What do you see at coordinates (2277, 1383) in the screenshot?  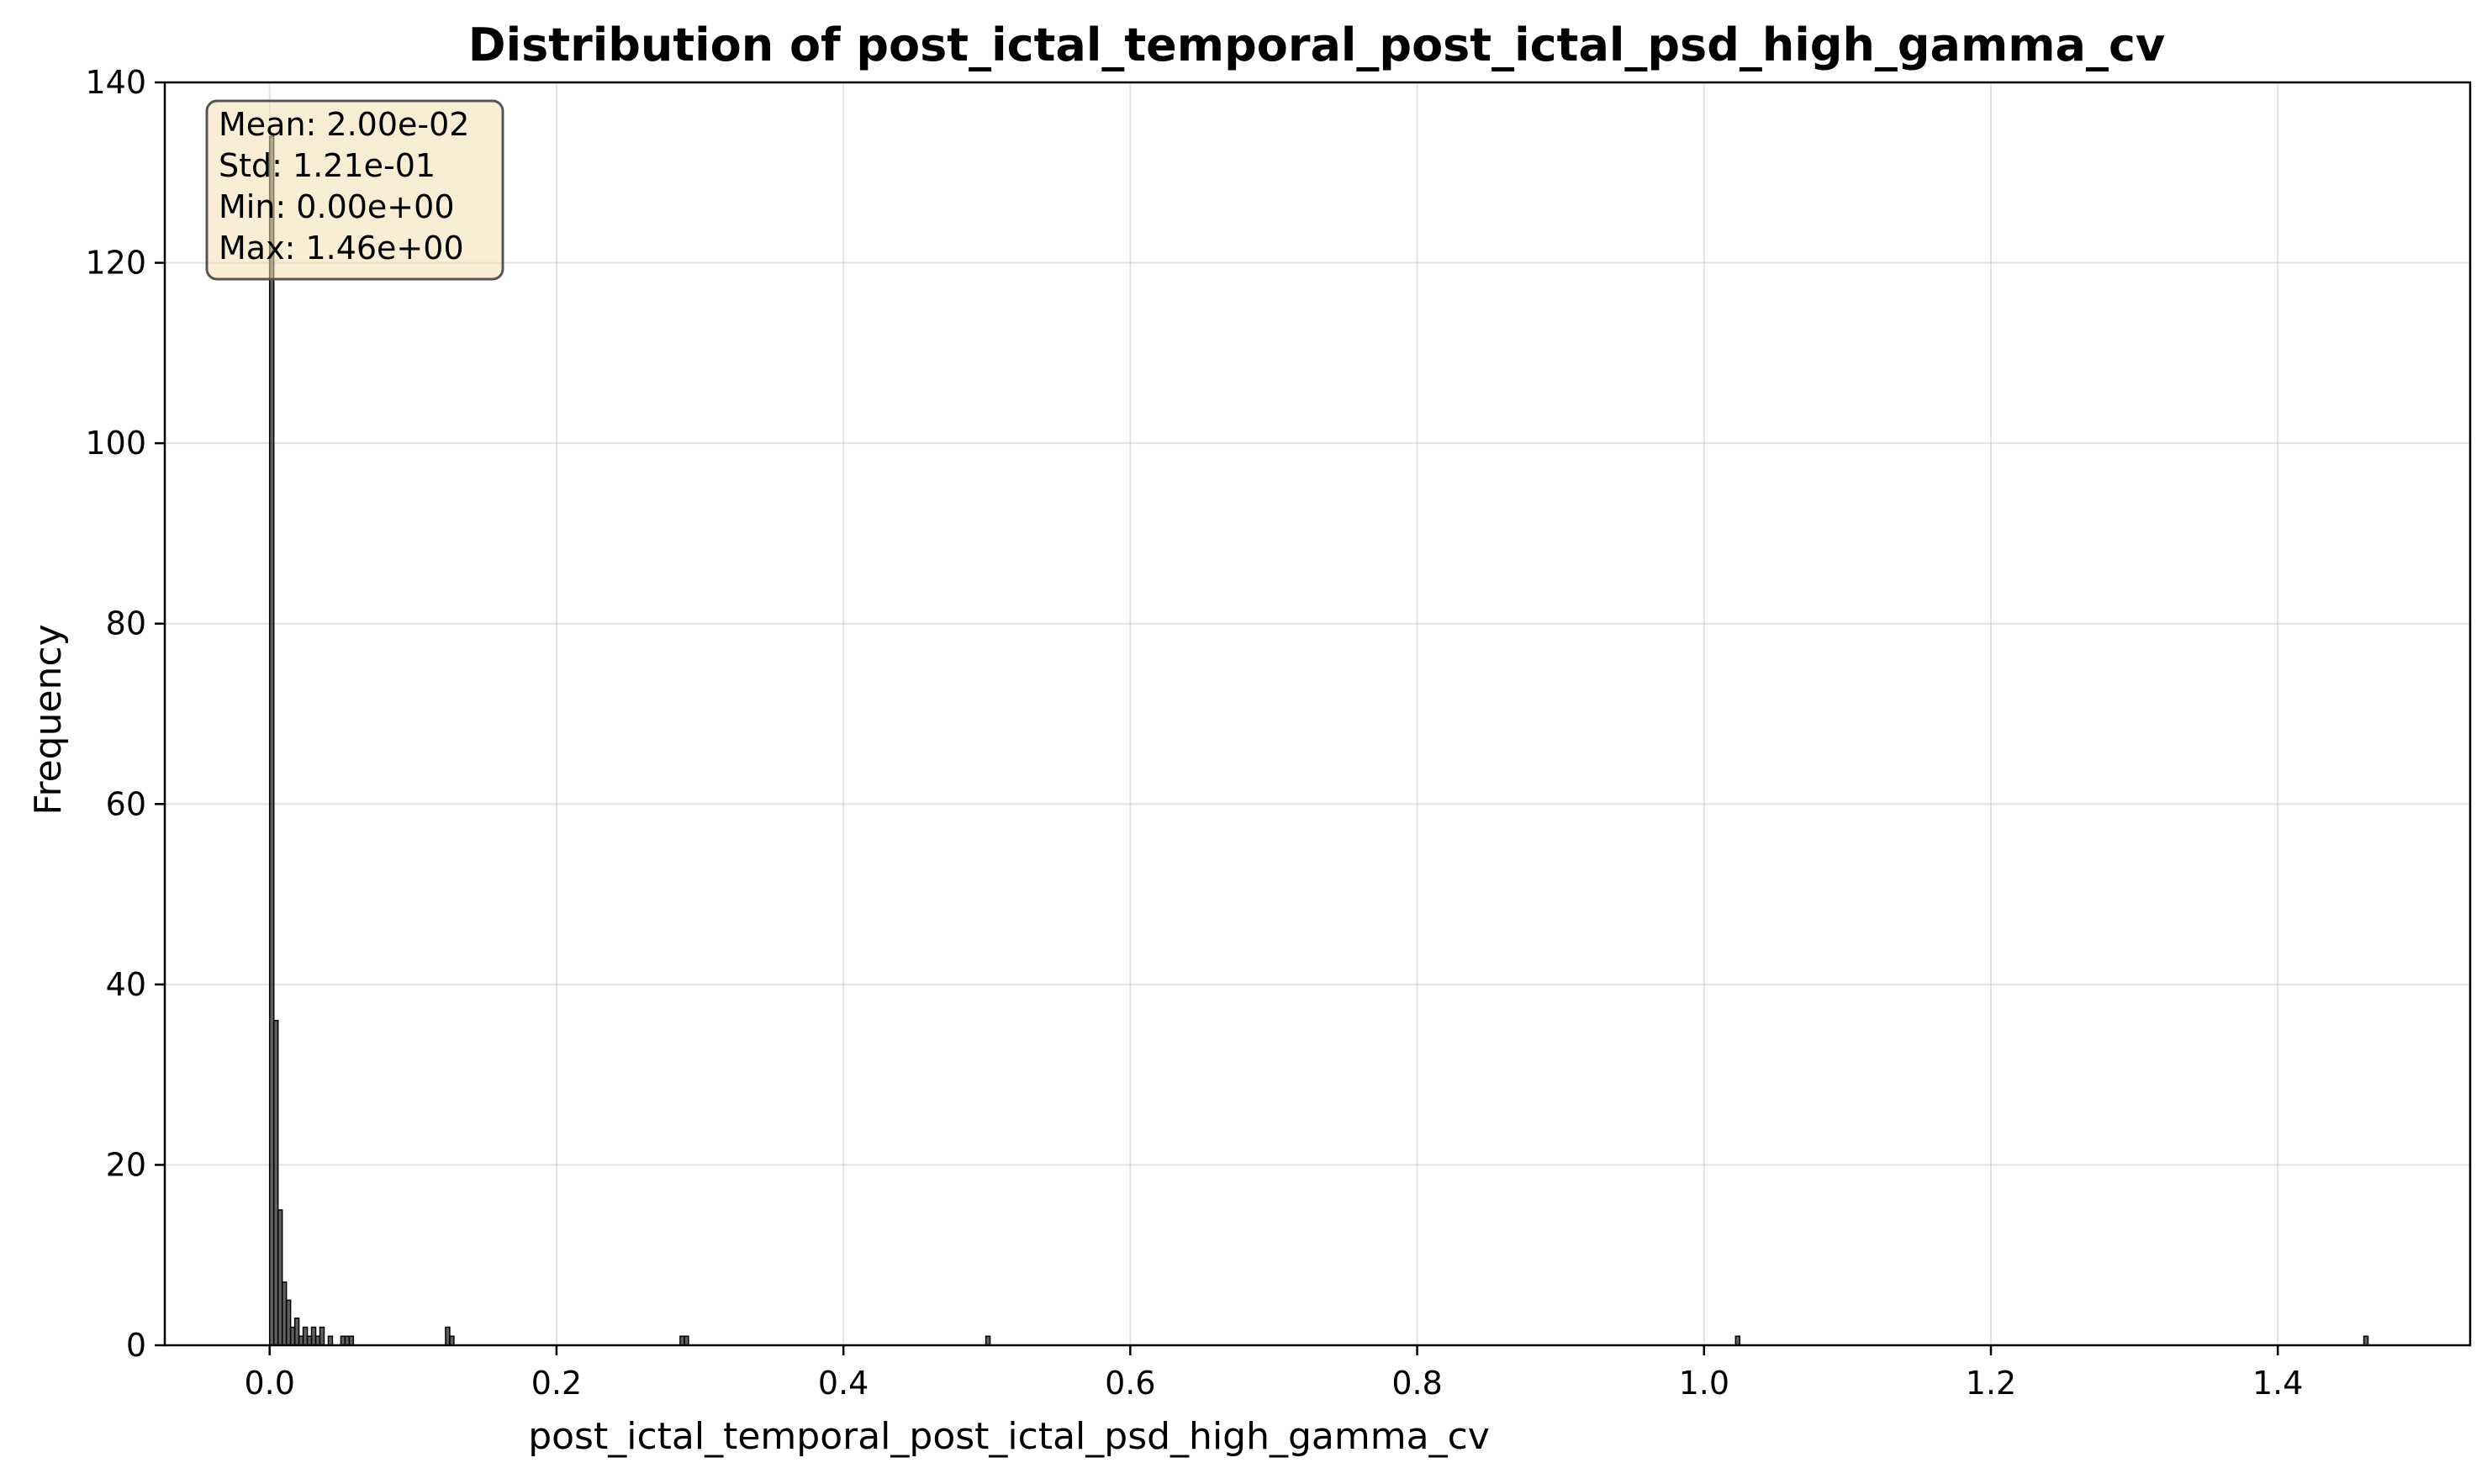 I see `x-tick-label: 1.4` at bounding box center [2277, 1383].